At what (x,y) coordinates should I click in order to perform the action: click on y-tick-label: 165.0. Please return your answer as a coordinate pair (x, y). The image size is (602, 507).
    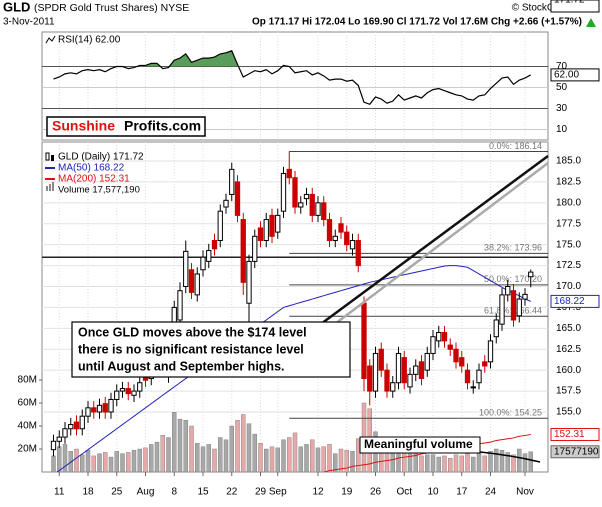
    Looking at the image, I should click on (568, 328).